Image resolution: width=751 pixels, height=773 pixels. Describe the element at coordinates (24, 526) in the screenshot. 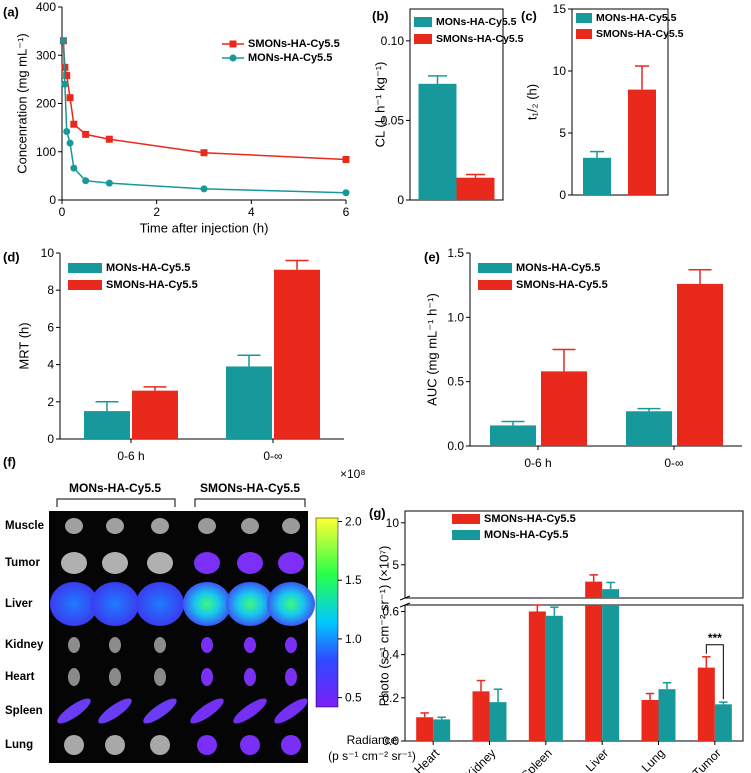

I see `organ-label: Muscle` at that location.